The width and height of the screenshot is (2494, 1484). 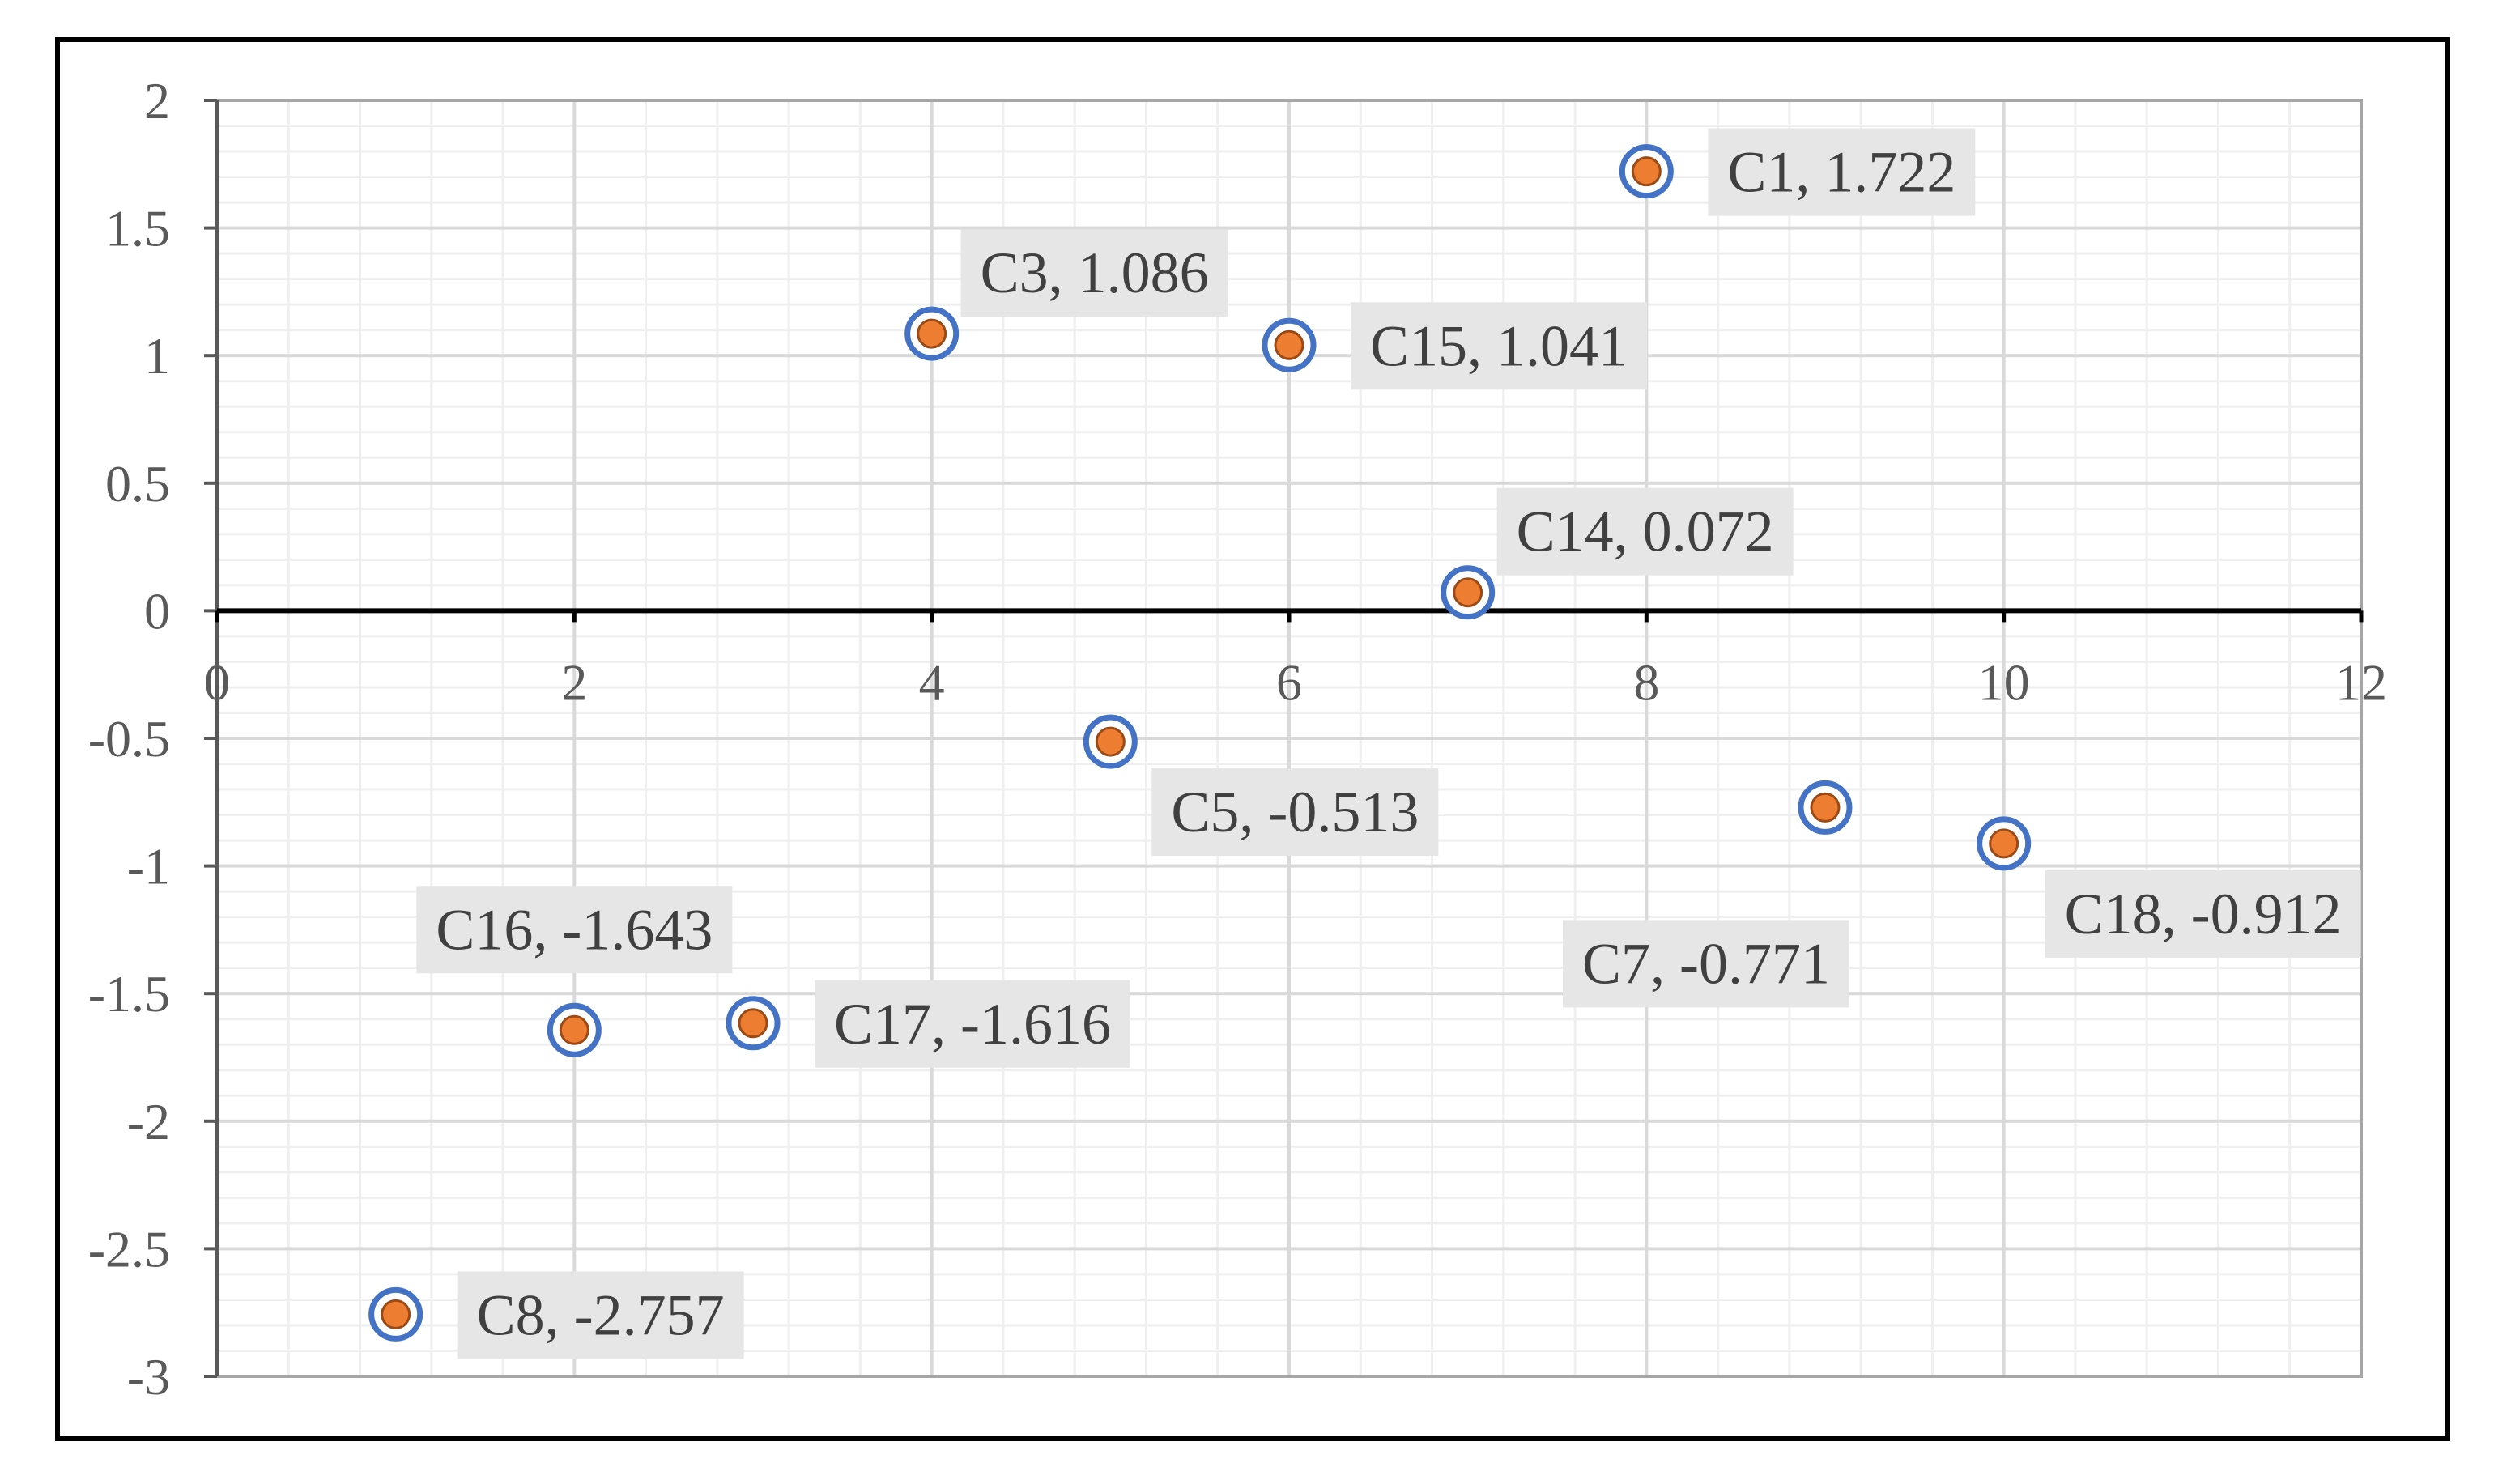 I want to click on x-tick-label: 8, so click(x=1646, y=682).